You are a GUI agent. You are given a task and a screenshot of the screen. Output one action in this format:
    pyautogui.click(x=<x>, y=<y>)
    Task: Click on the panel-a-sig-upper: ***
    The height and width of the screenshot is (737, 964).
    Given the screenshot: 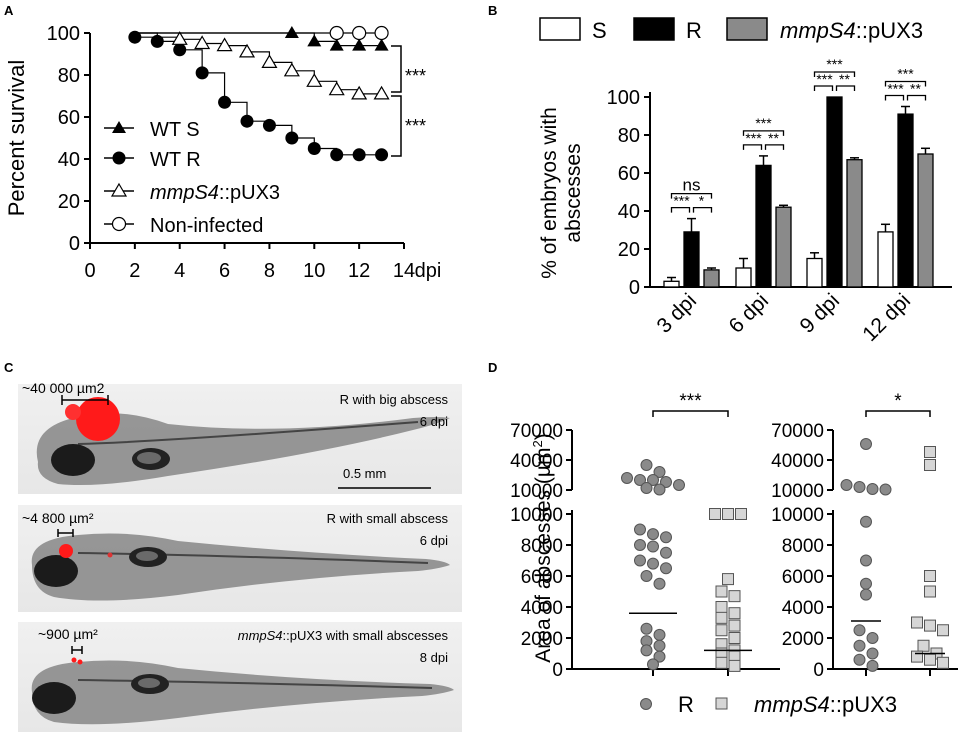 What is the action you would take?
    pyautogui.click(x=415, y=76)
    